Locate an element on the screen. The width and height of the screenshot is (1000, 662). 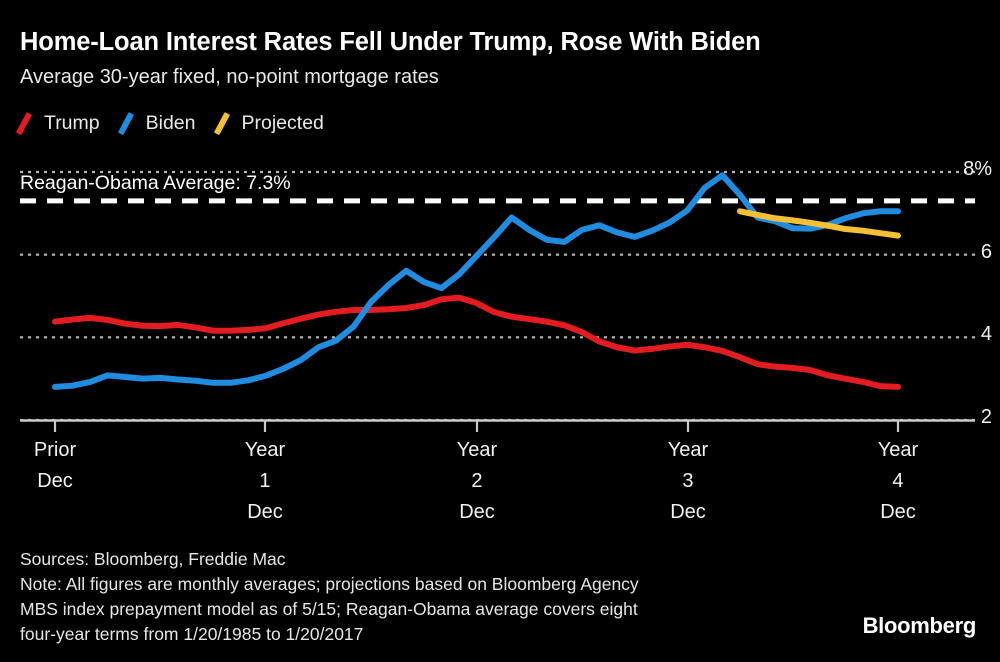
x-axis-tick-year-4: Year 4 Dec is located at coordinates (898, 481).